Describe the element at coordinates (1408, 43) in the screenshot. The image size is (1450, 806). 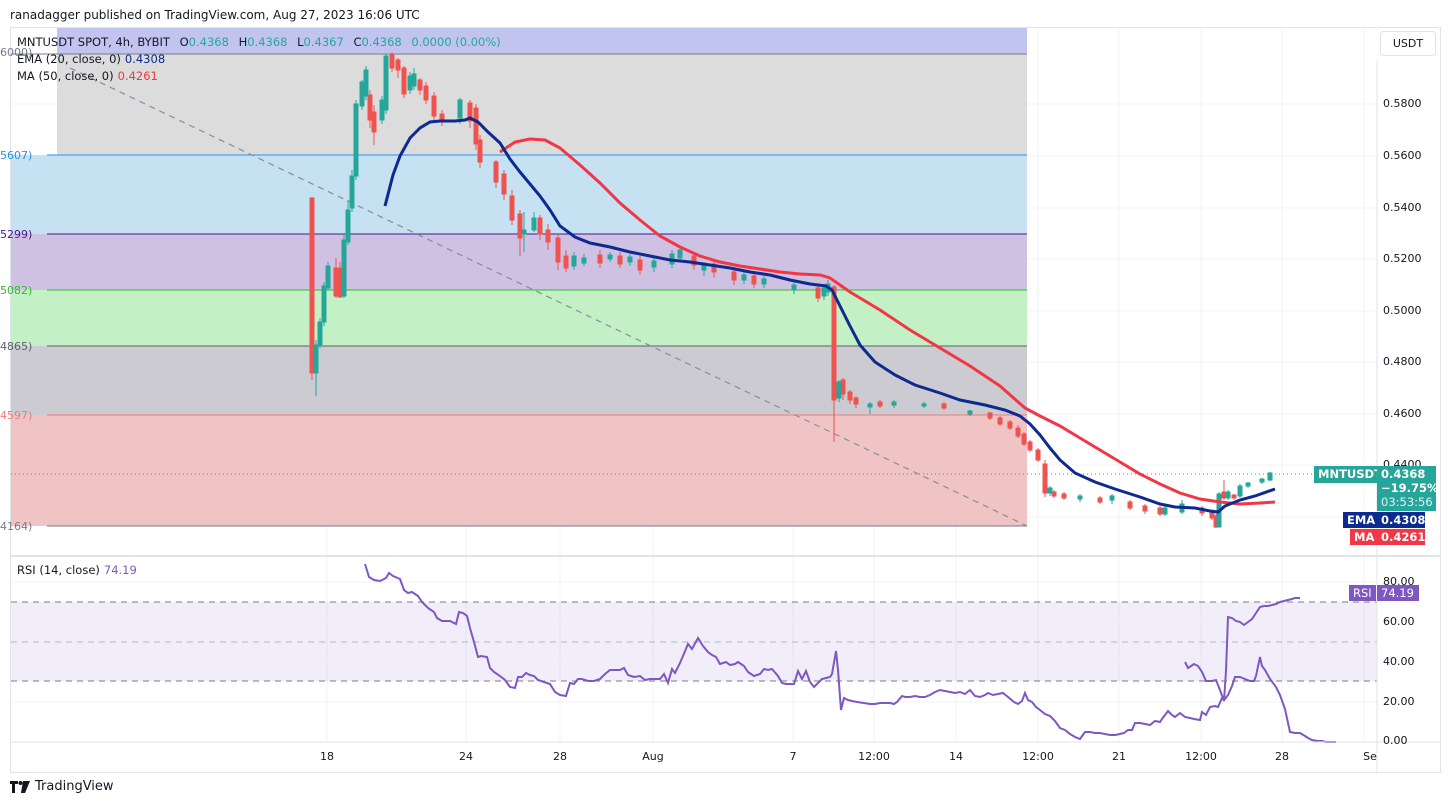
I see `currency-button: USDT` at that location.